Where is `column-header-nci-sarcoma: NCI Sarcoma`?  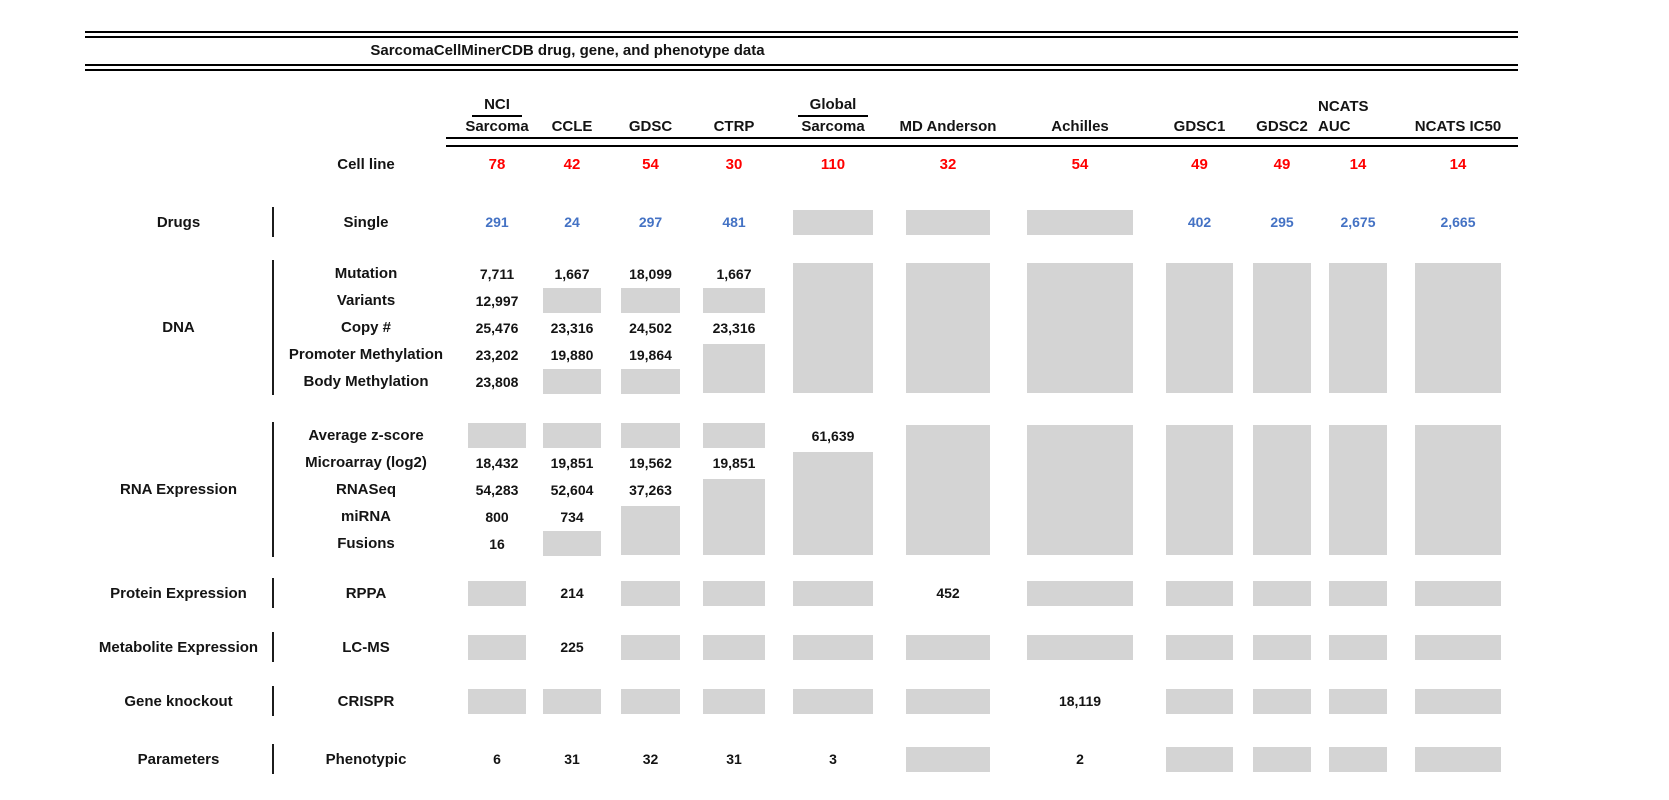
column-header-nci-sarcoma: NCI Sarcoma is located at coordinates (497, 113).